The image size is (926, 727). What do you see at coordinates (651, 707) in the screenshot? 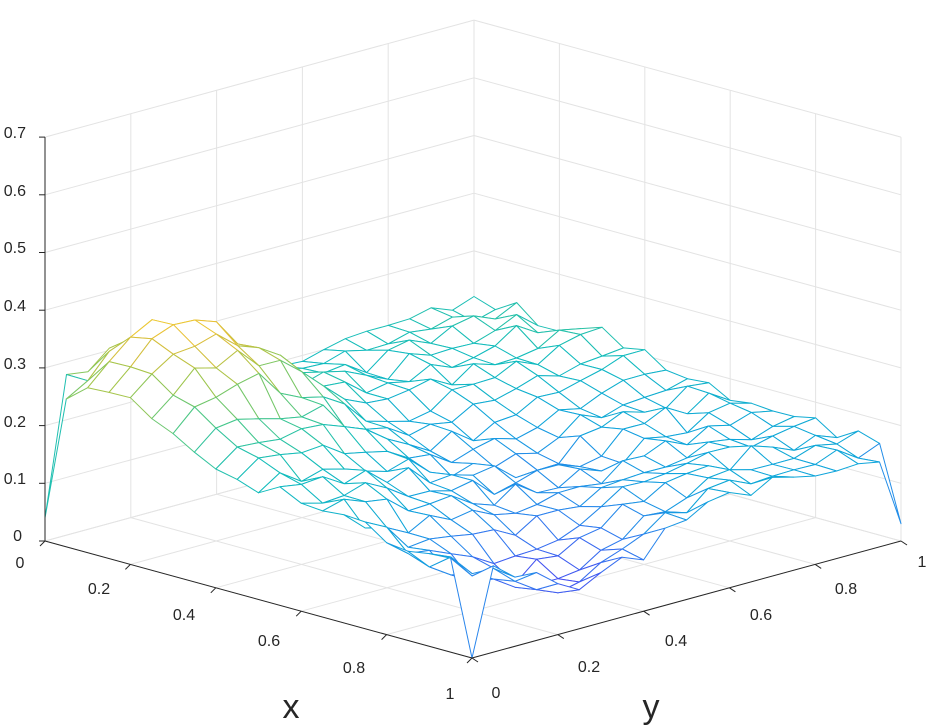
I see `y-axis-label: y` at bounding box center [651, 707].